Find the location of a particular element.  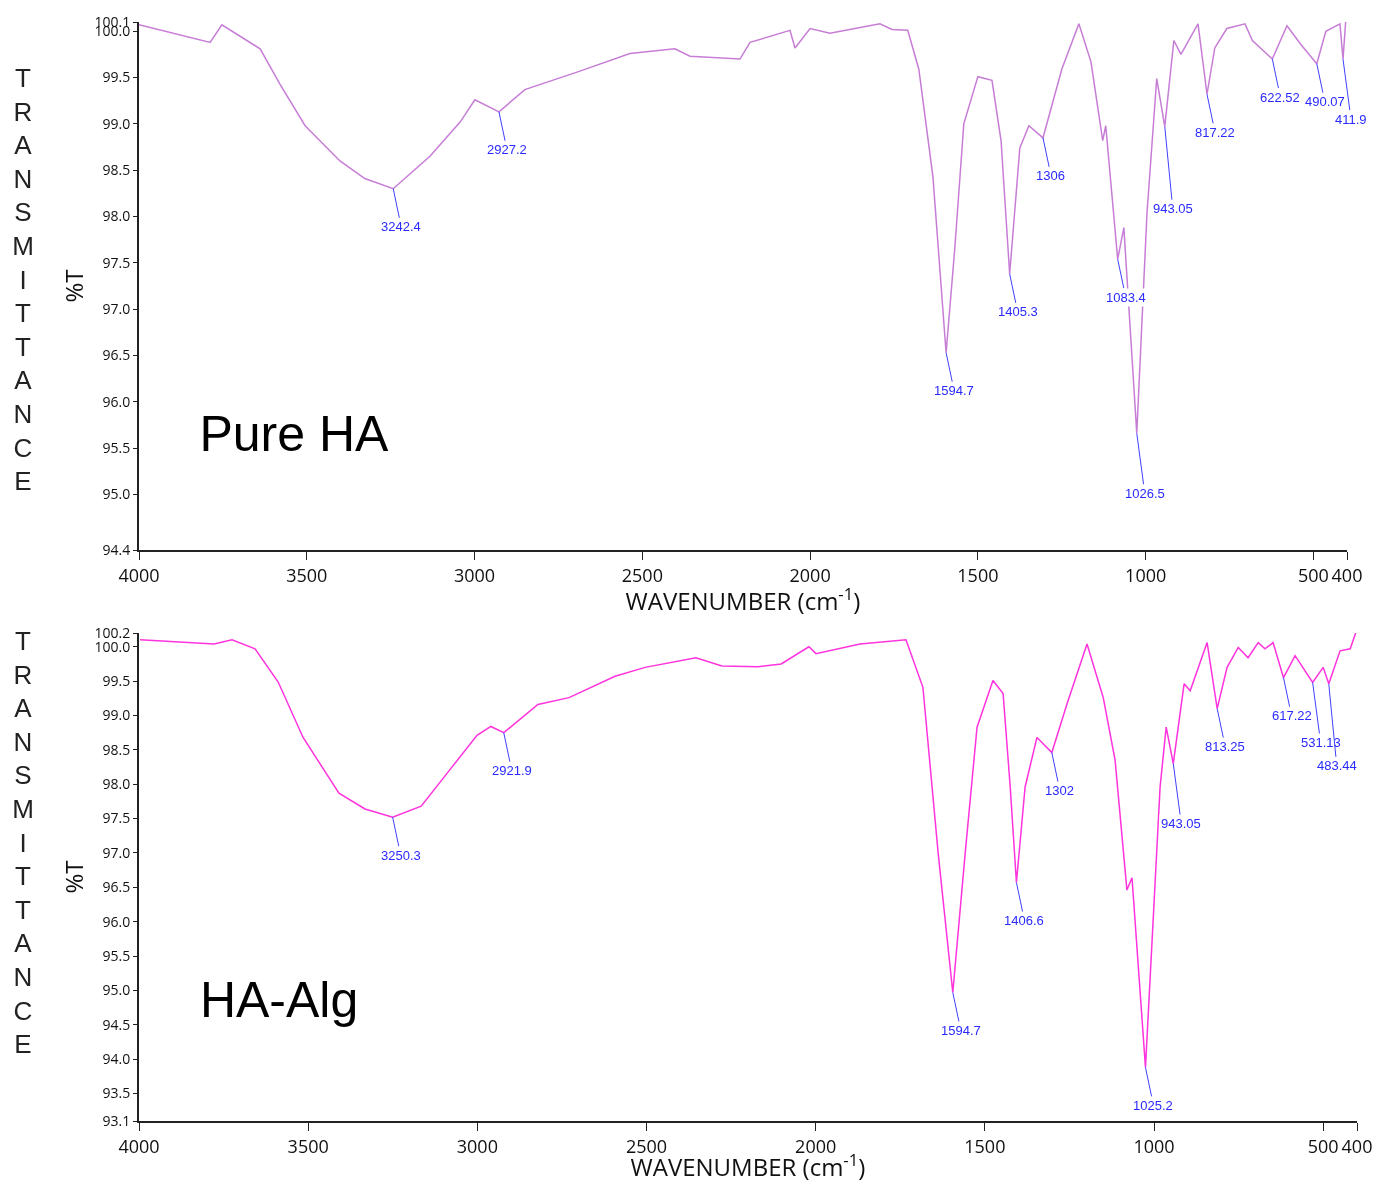

annotation: 3250.3 is located at coordinates (401, 855).